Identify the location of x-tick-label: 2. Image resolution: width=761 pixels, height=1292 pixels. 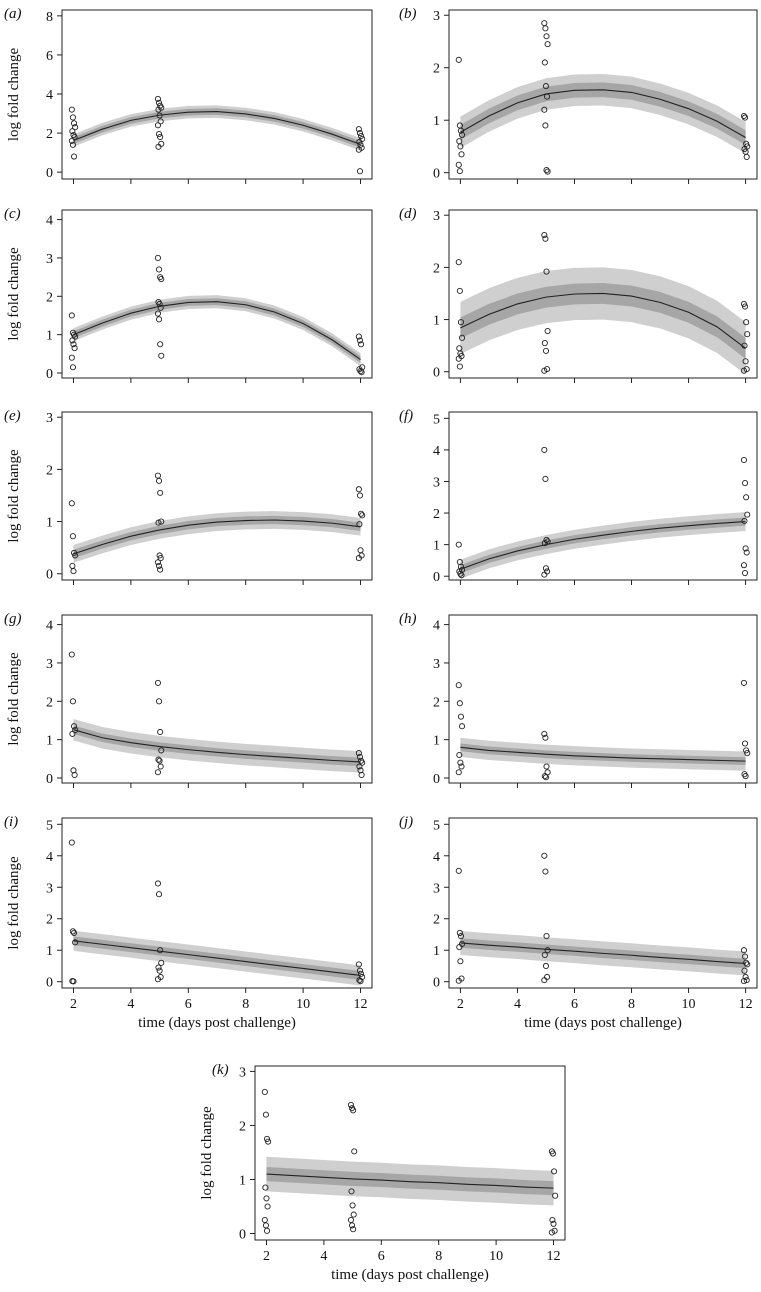
(266, 1256).